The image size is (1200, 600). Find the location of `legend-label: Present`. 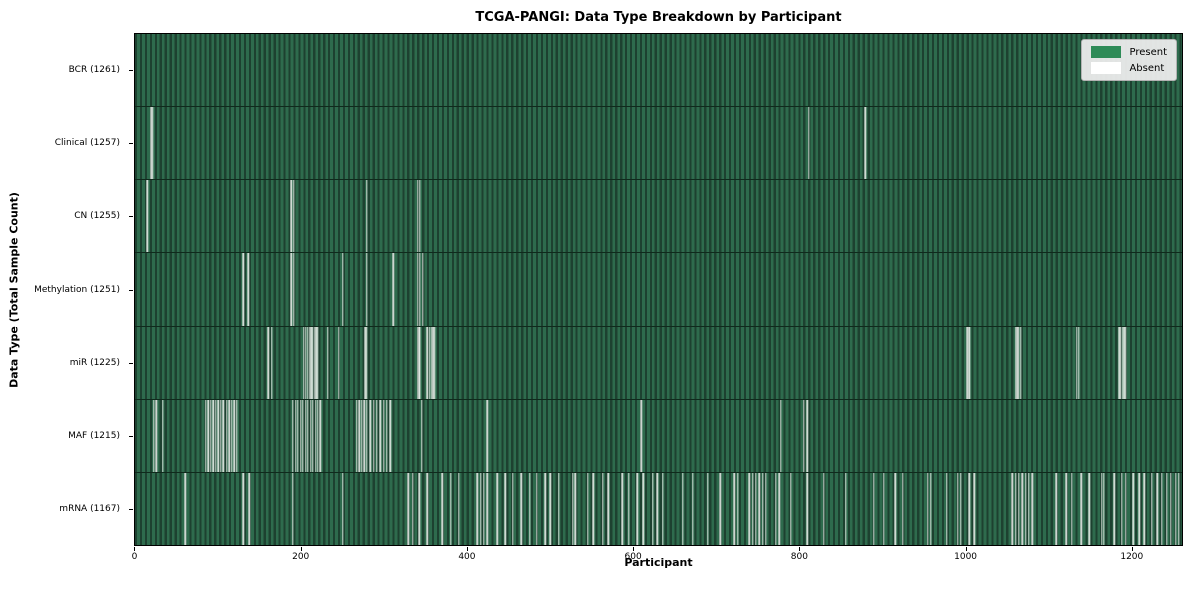

legend-label: Present is located at coordinates (1148, 52).